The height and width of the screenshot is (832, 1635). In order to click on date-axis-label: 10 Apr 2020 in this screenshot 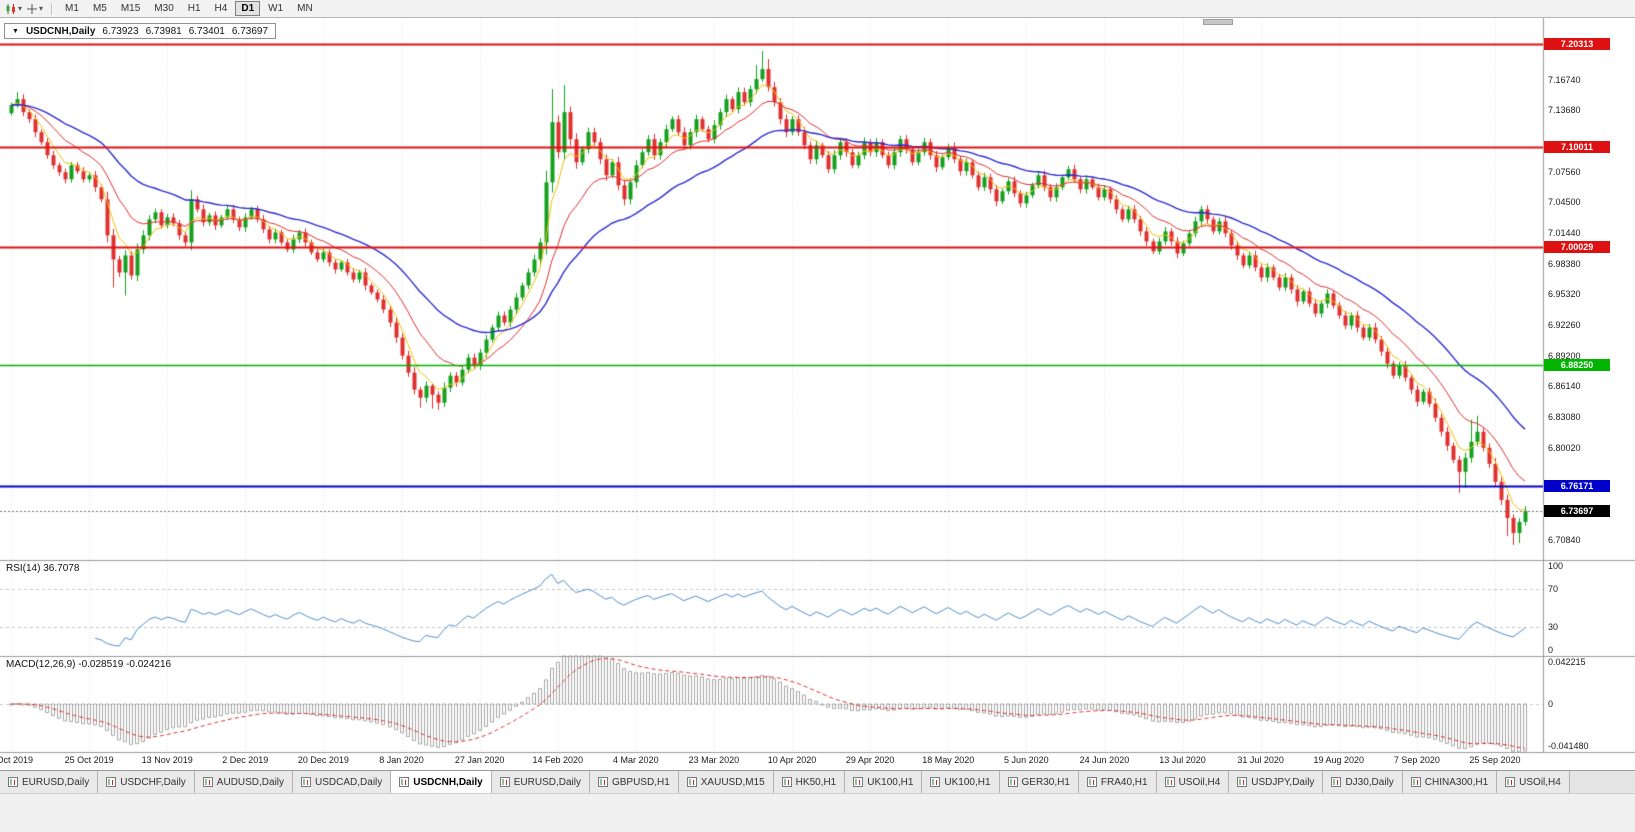, I will do `click(792, 760)`.